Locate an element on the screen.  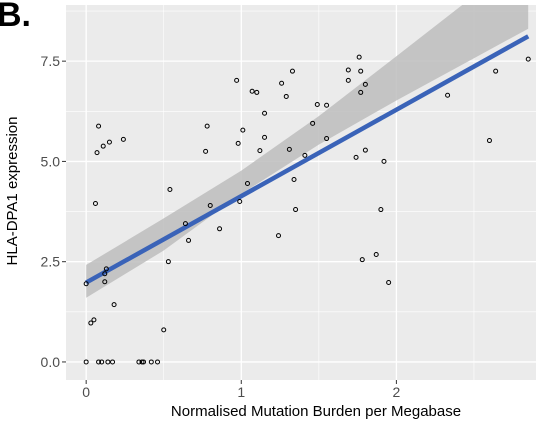
y-tick-label: 0.0 is located at coordinates (51, 362).